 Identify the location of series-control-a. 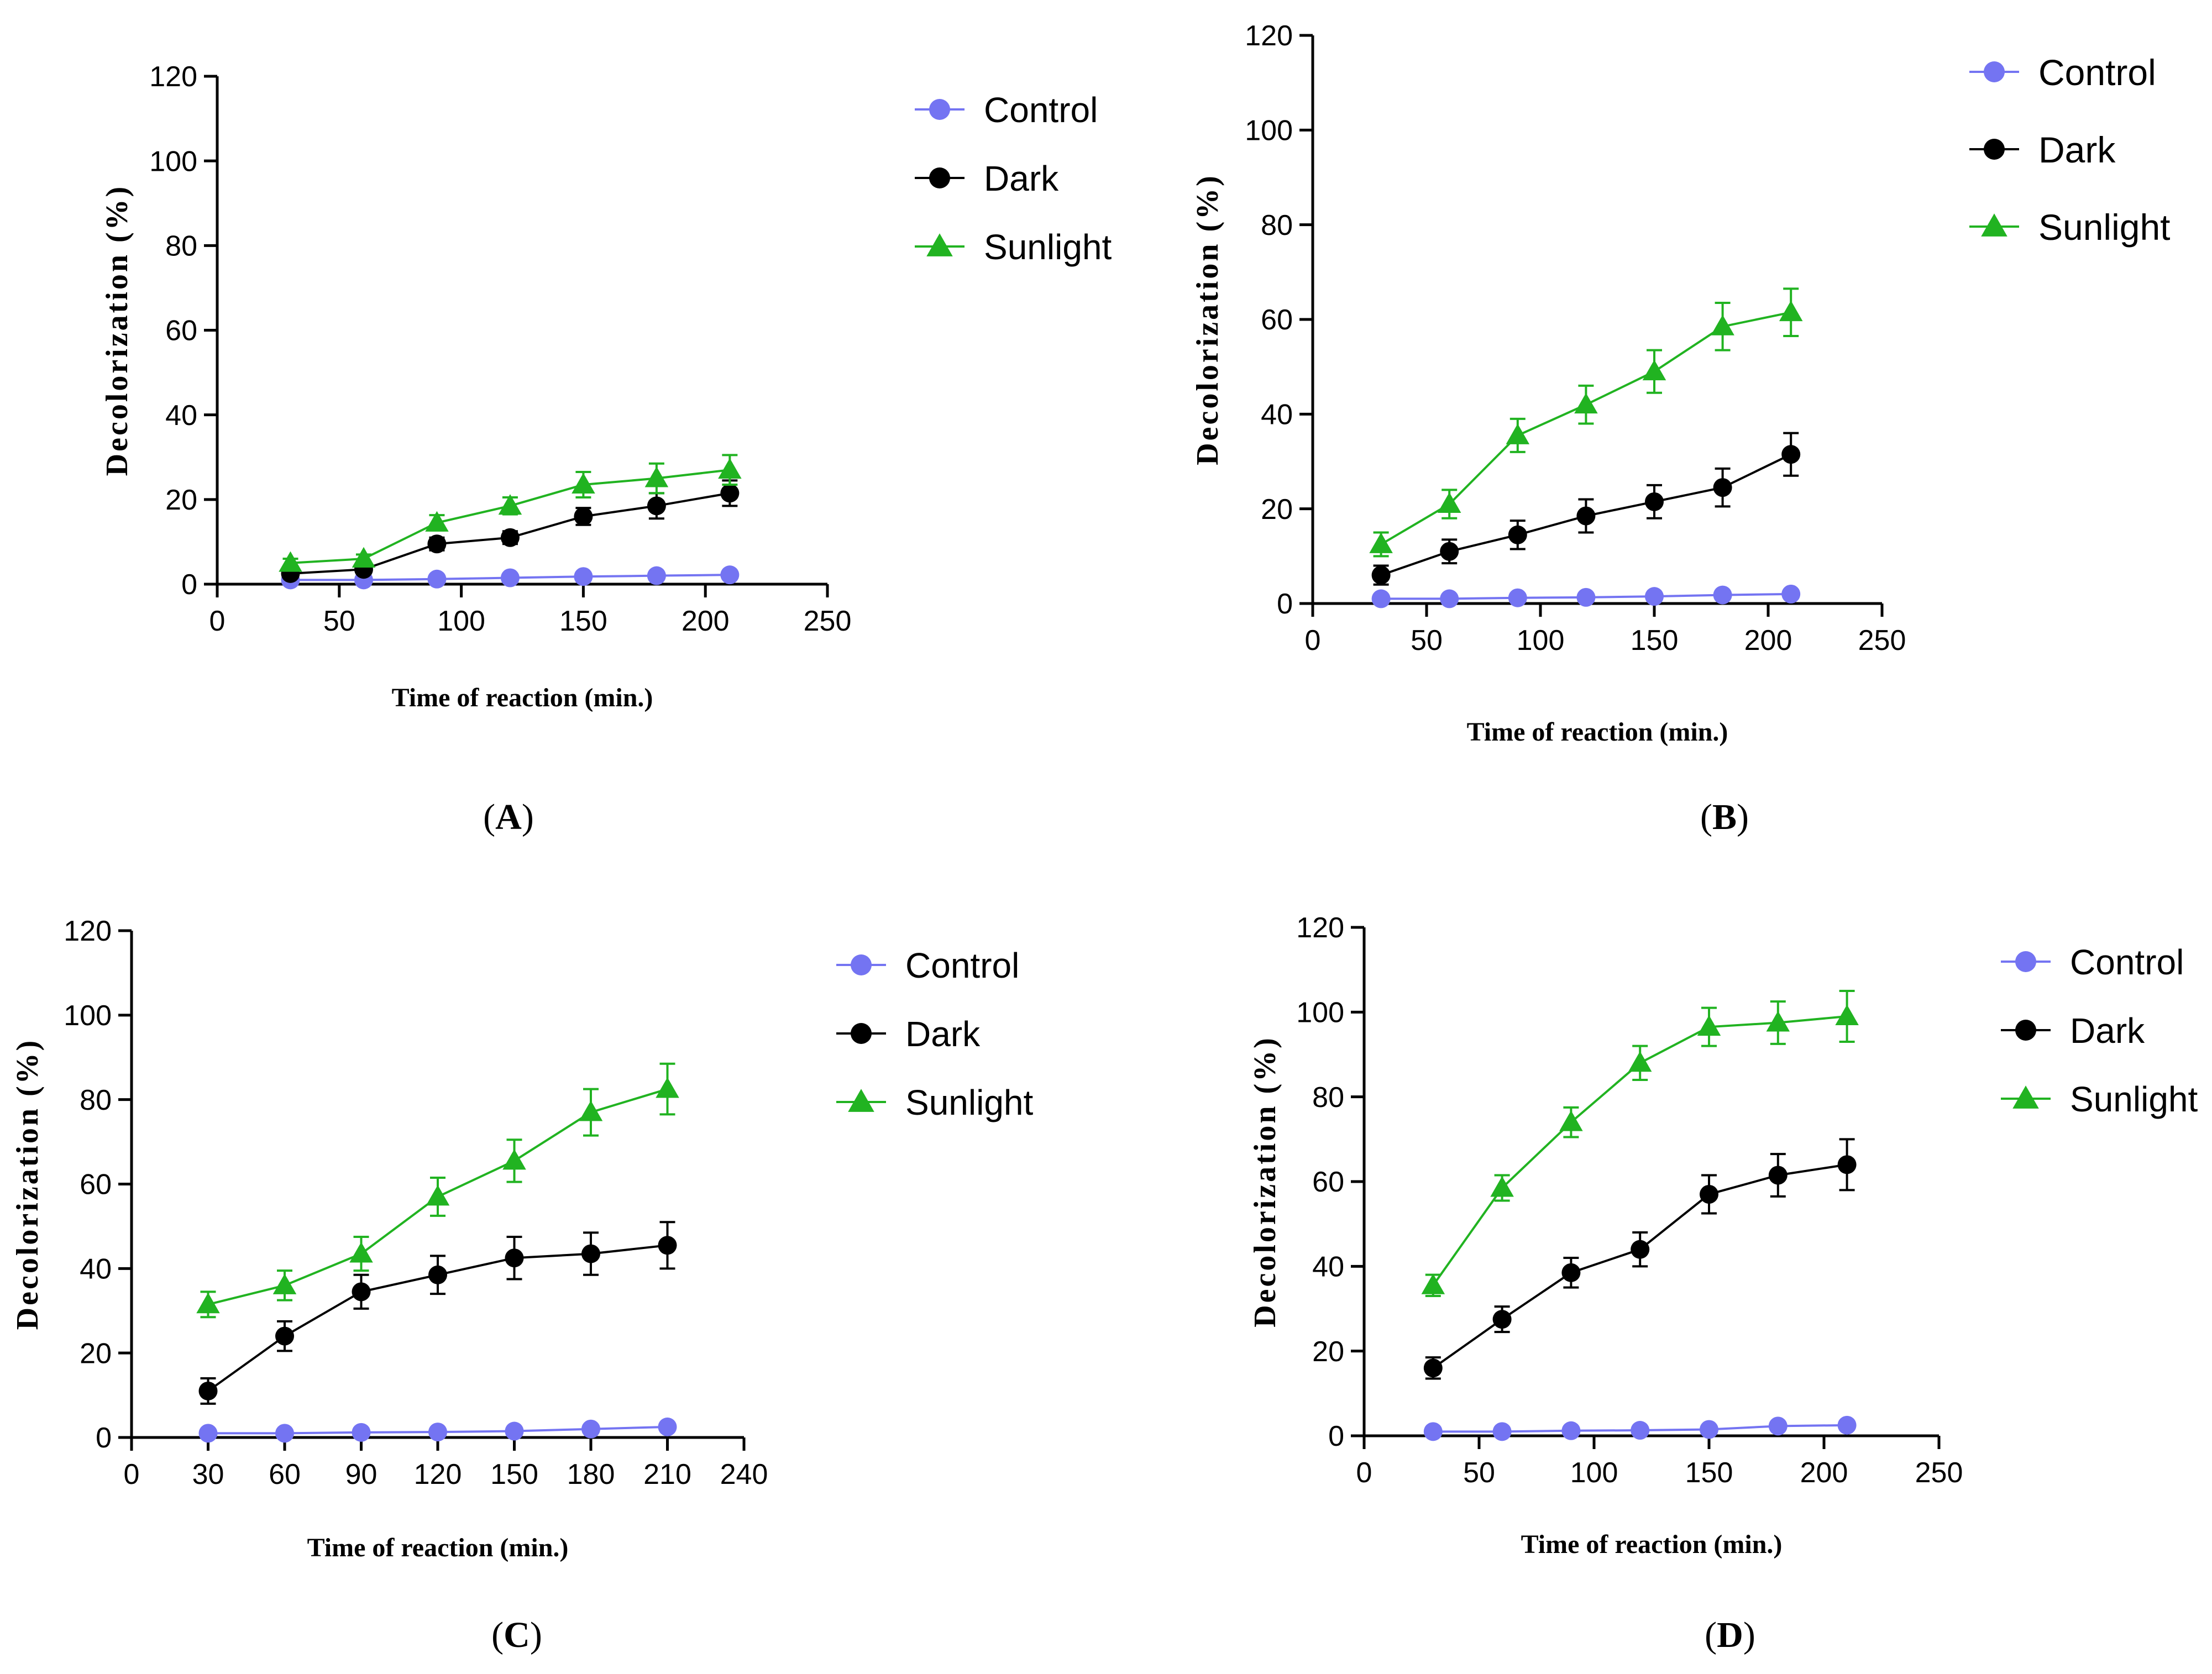
(510, 577).